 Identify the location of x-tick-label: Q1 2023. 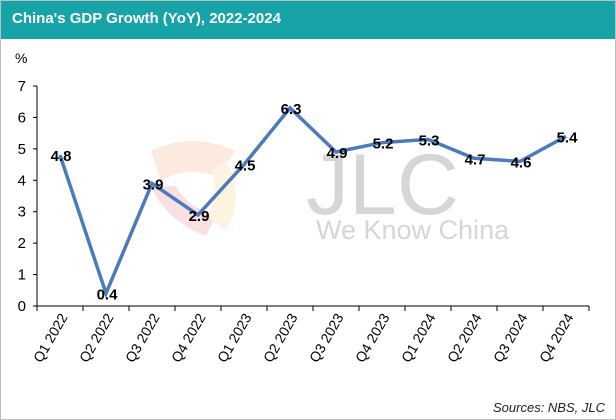
(234, 337).